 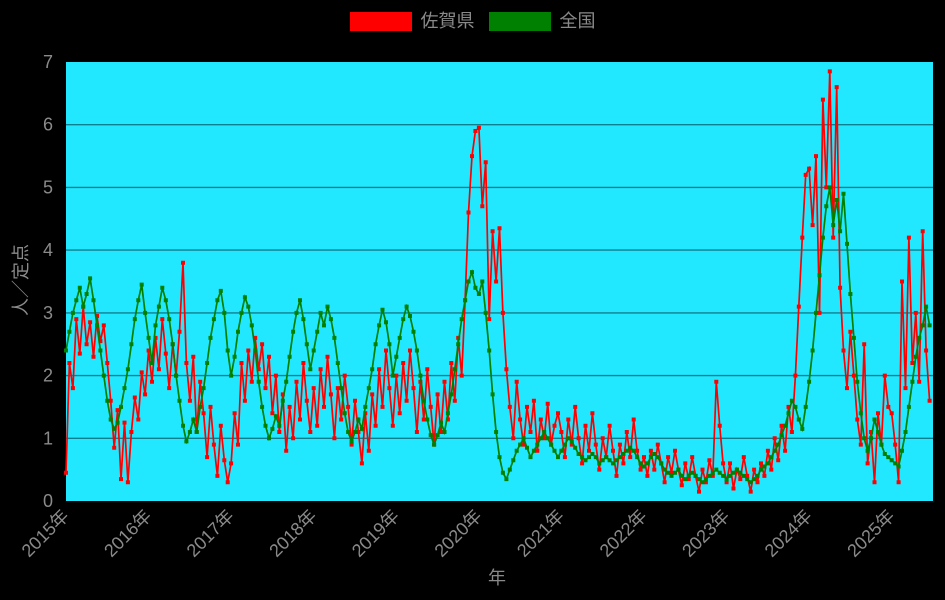 I want to click on legend-swatch-national, so click(x=519, y=21).